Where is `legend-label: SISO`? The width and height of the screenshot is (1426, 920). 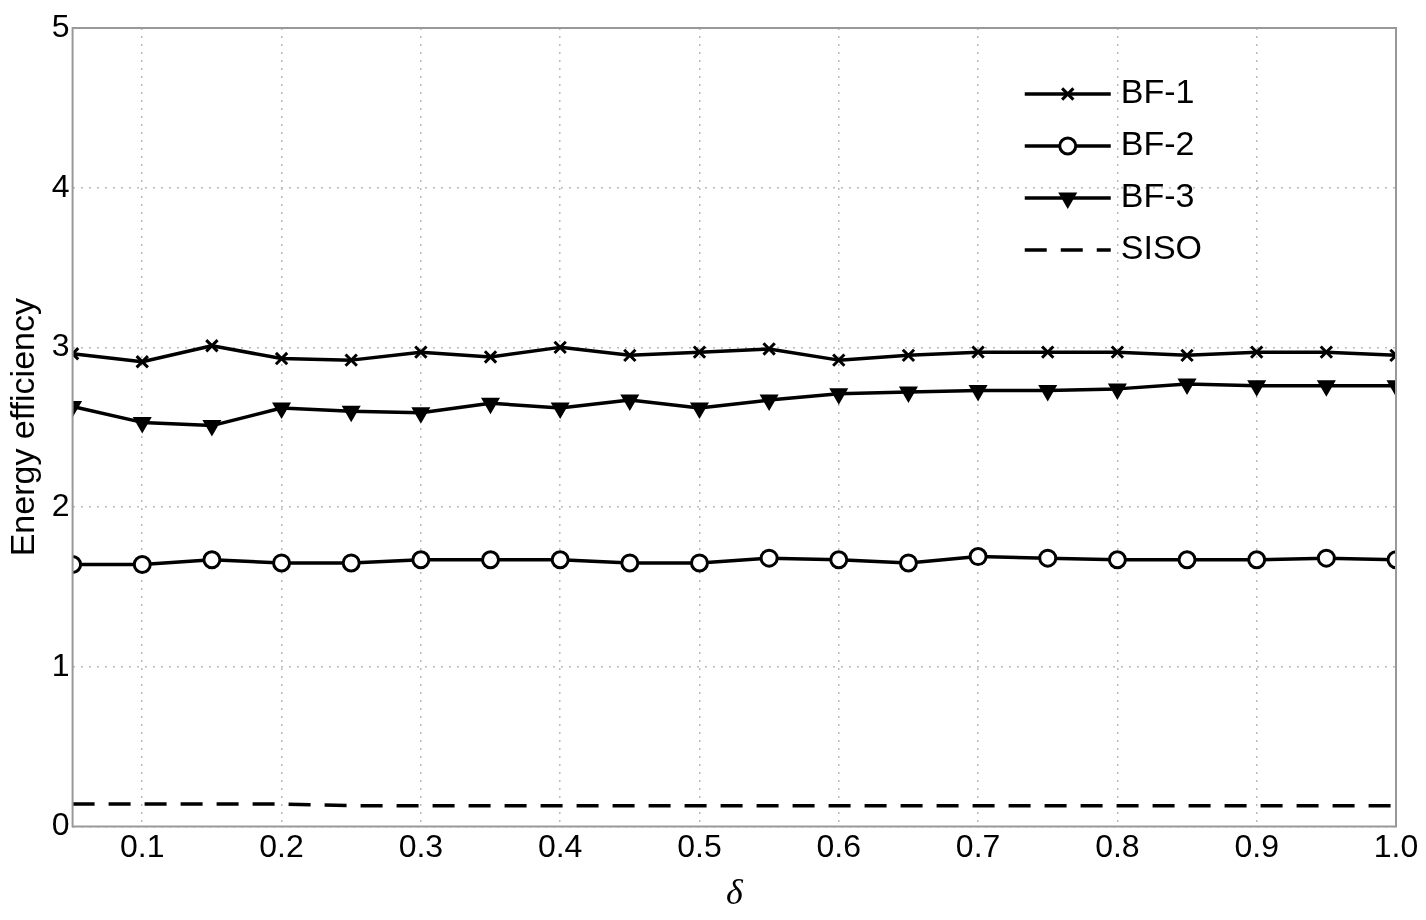 legend-label: SISO is located at coordinates (1161, 247).